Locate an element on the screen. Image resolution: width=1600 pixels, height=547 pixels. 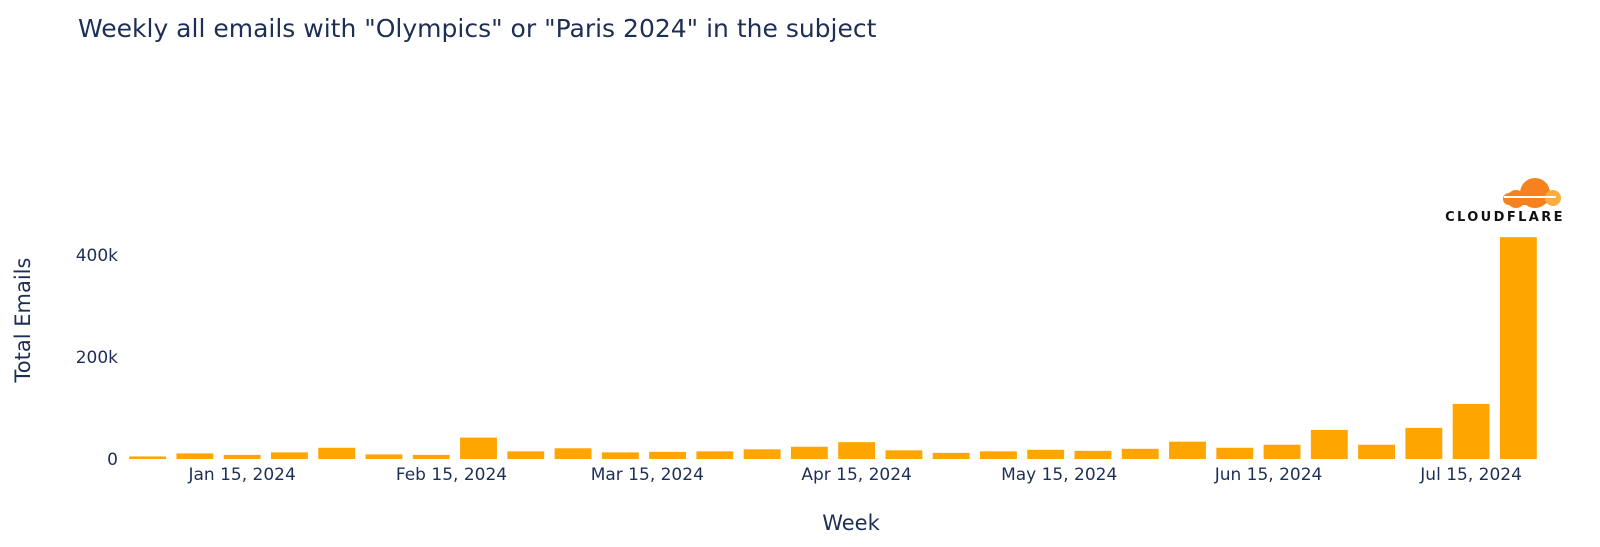
x-axis-title: Week is located at coordinates (851, 523).